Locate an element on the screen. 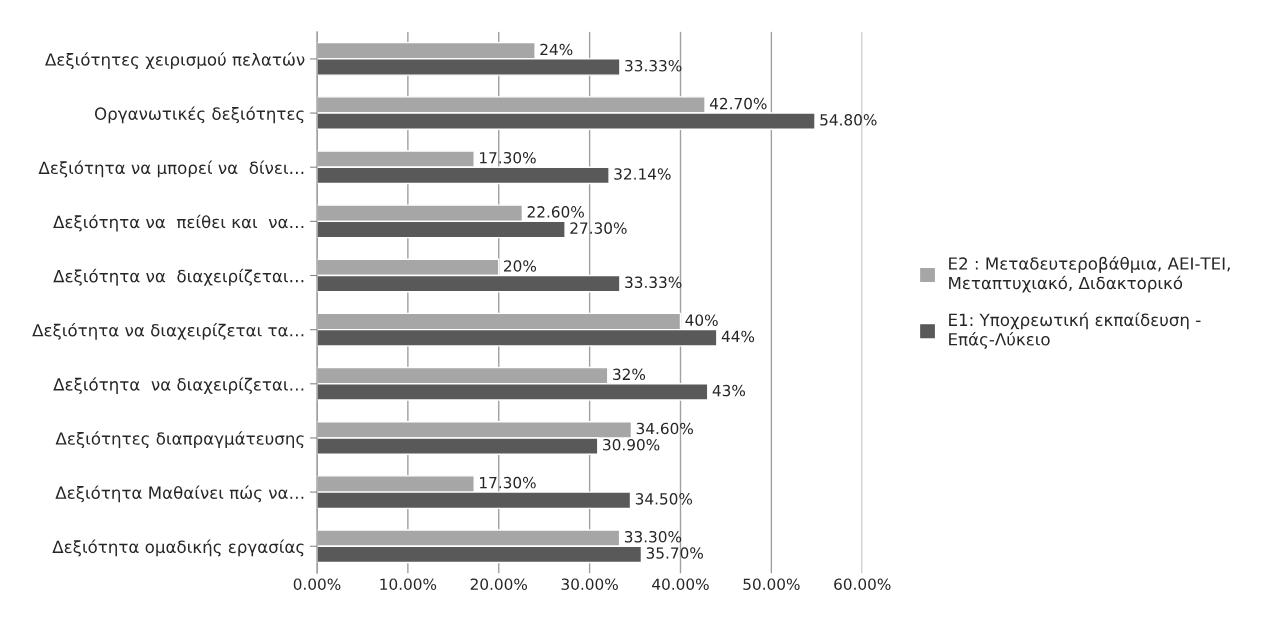 This screenshot has width=1268, height=637. data-label: 34.60% is located at coordinates (664, 428).